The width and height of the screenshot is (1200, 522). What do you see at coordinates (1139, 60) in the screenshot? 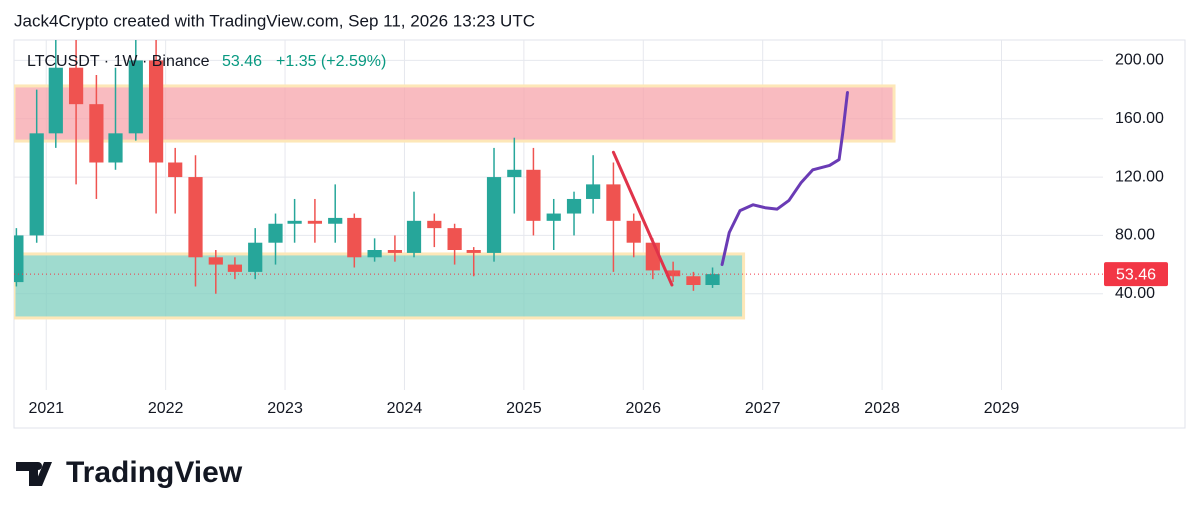
I see `y-tick-label: 200.00` at bounding box center [1139, 60].